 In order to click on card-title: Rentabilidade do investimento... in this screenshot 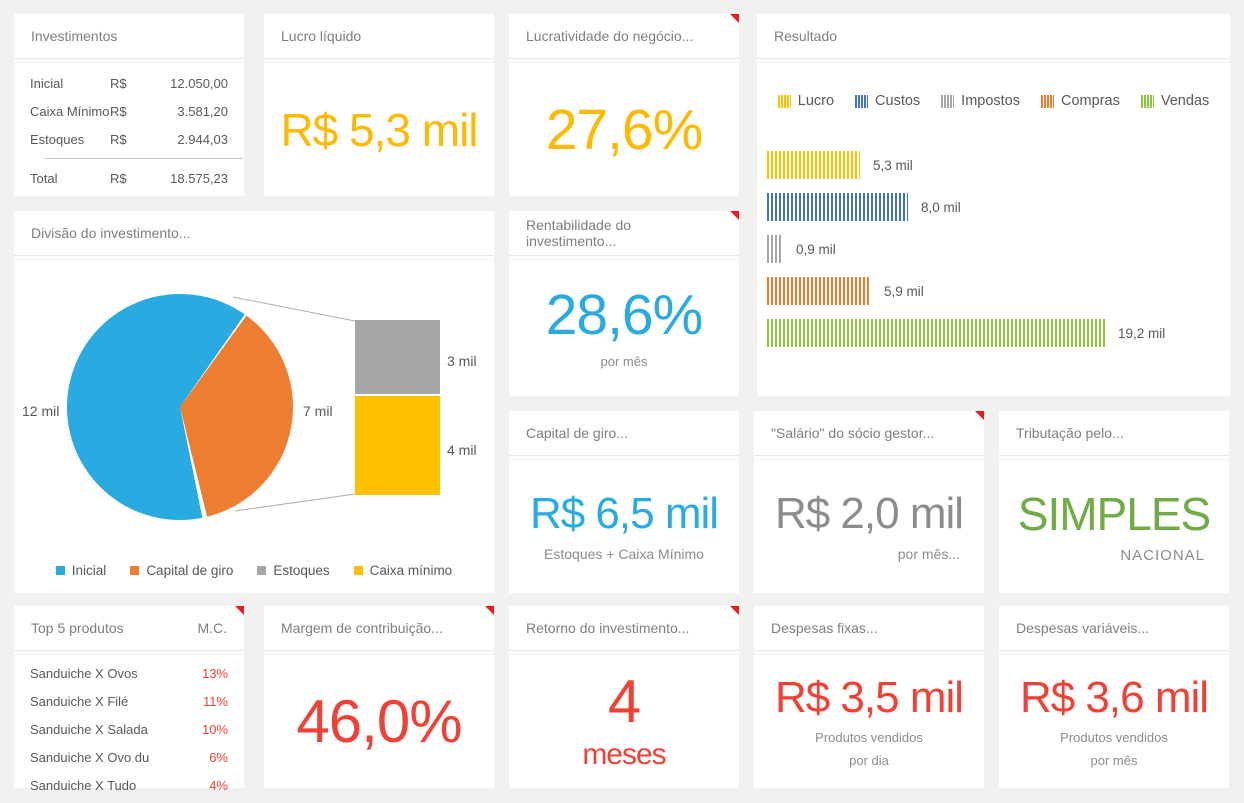, I will do `click(579, 233)`.